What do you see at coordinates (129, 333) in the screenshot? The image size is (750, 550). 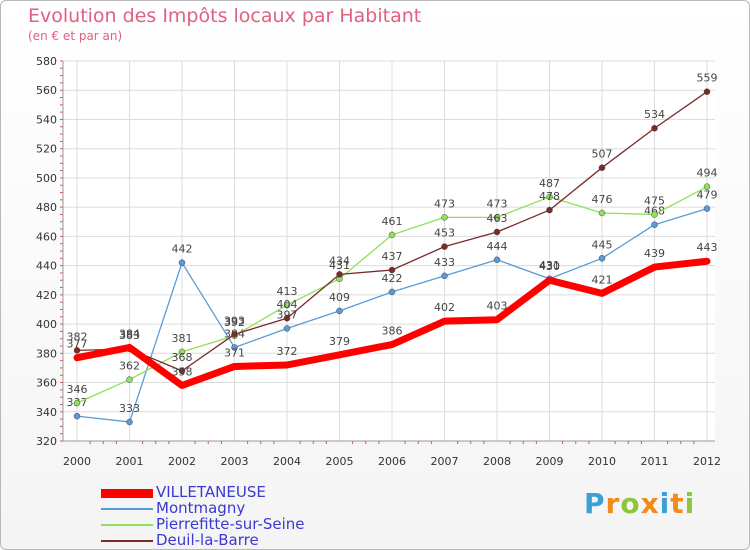 I see `data-label: 384` at bounding box center [129, 333].